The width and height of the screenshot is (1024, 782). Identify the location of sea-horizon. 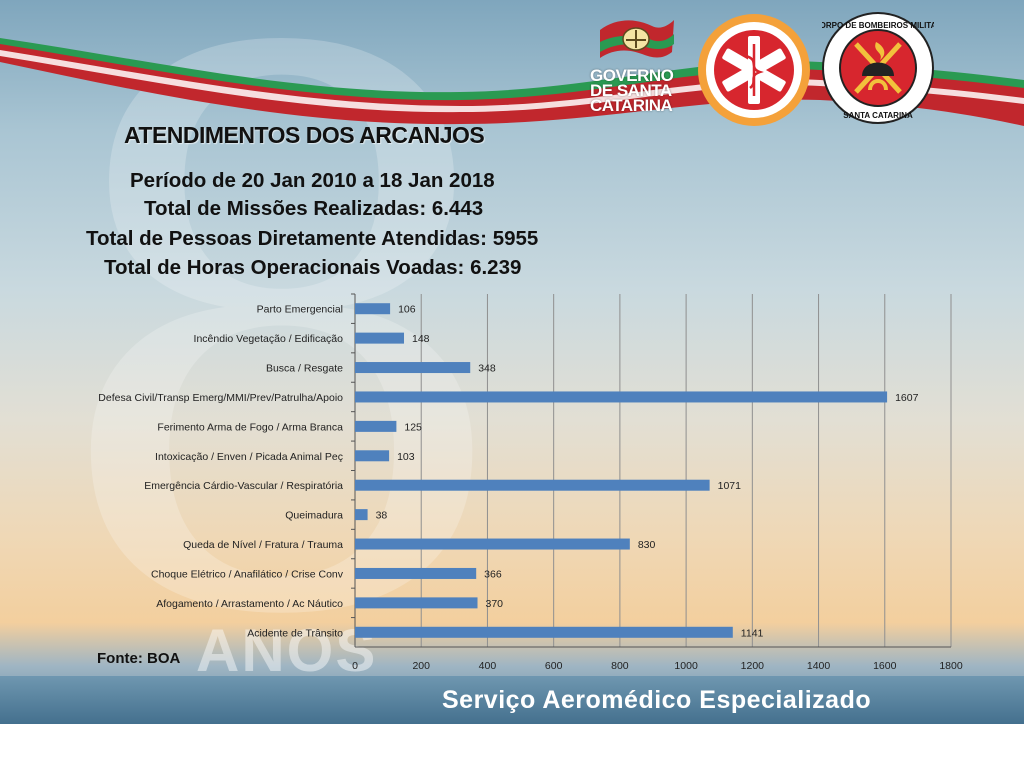
(512, 700).